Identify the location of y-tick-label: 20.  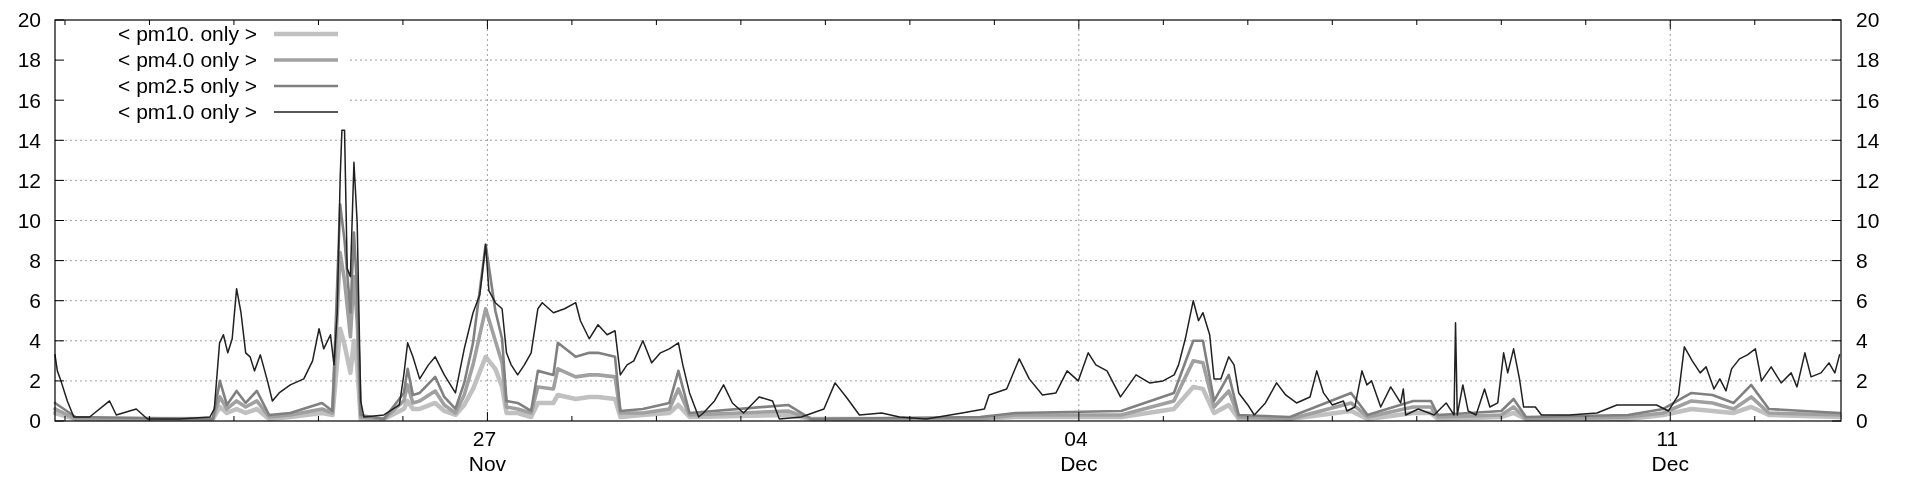
(29, 20).